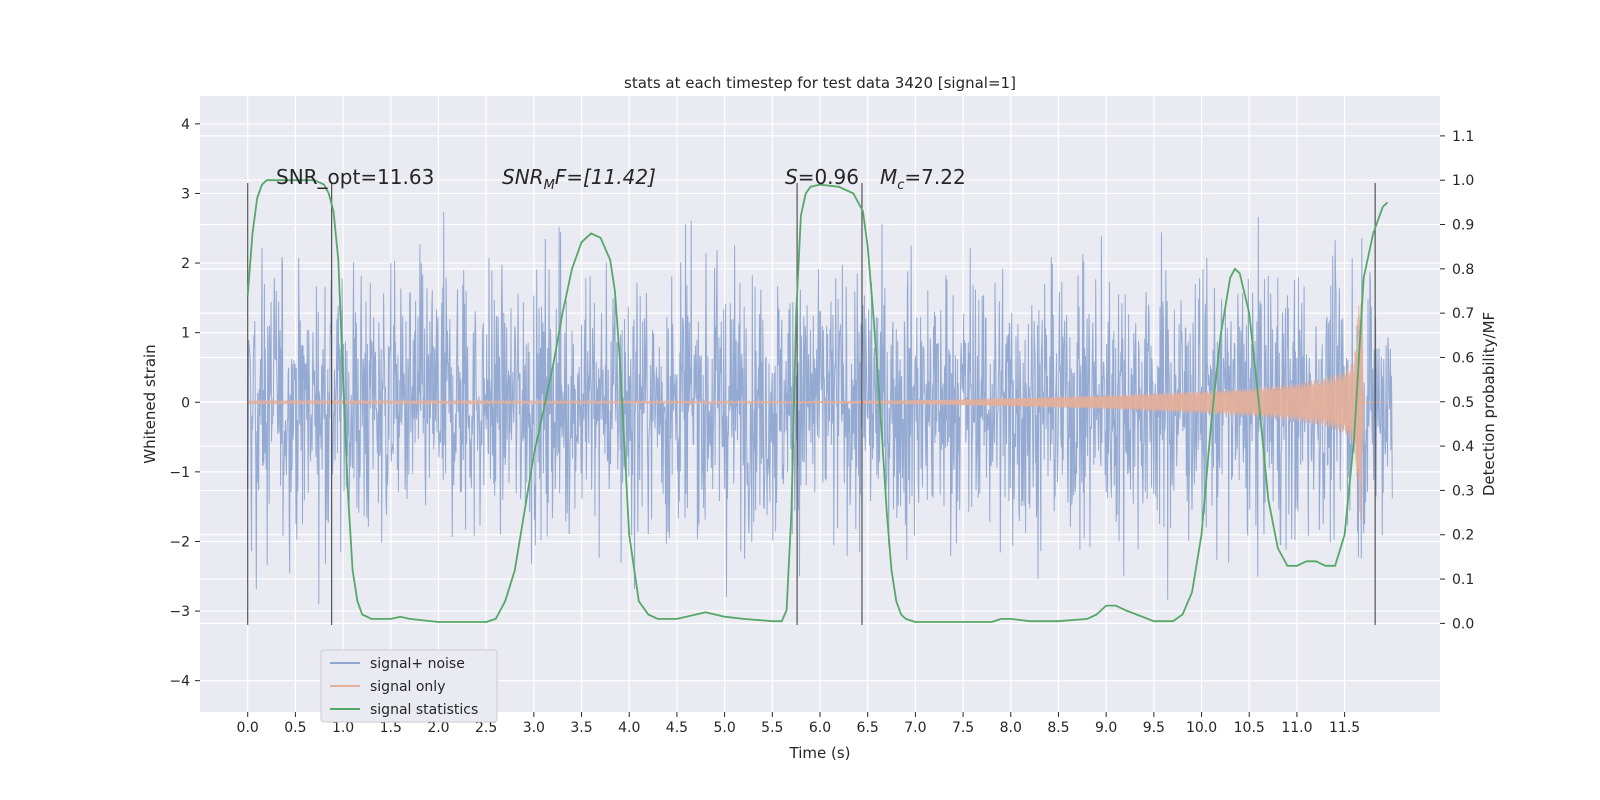  I want to click on y-tick-label-8: 4, so click(185, 125).